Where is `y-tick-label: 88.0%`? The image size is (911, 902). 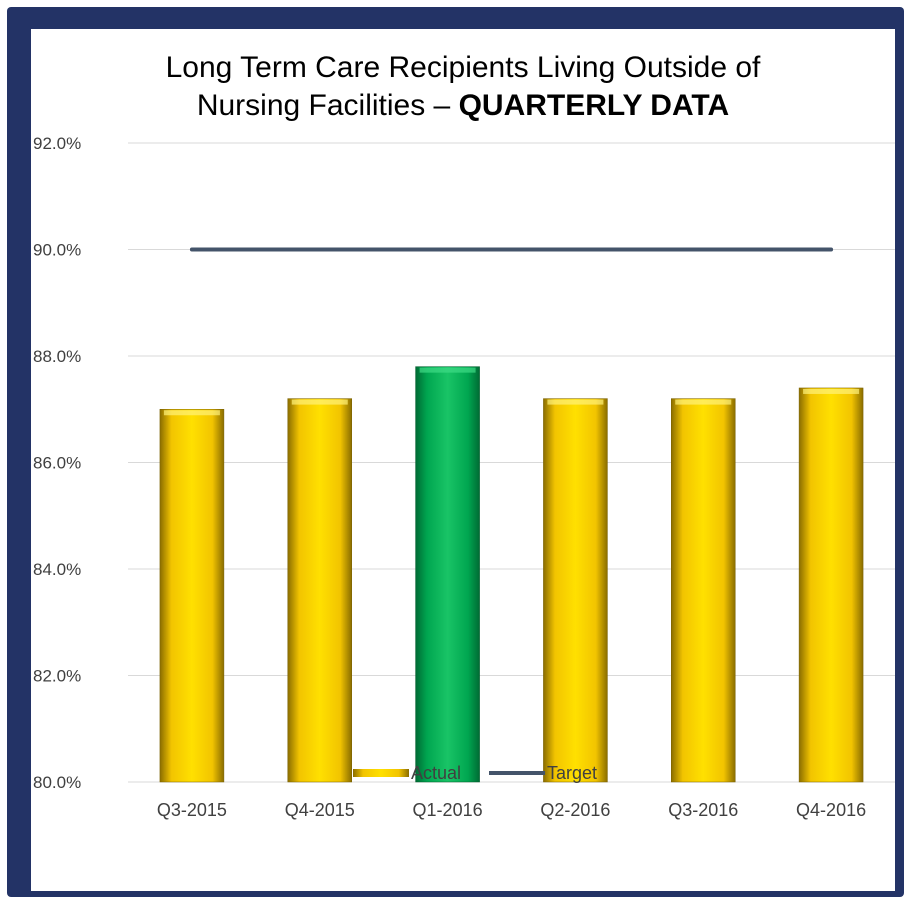
y-tick-label: 88.0% is located at coordinates (57, 356).